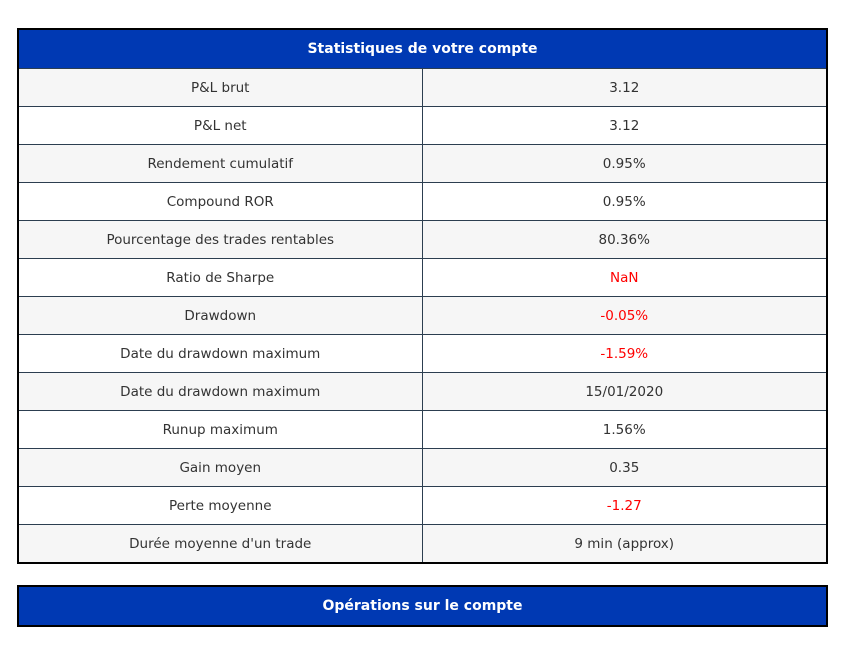 The width and height of the screenshot is (852, 646). I want to click on table-row: Rendement cumulatif 0.95%, so click(422, 163).